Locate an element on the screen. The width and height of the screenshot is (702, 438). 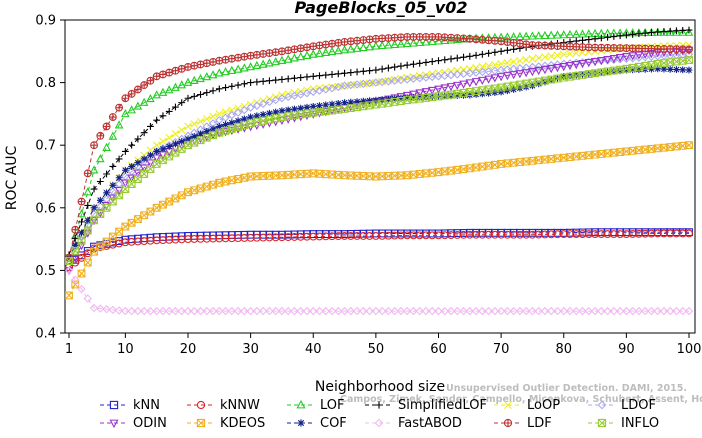
x-tick-label: 50 is located at coordinates (376, 349).